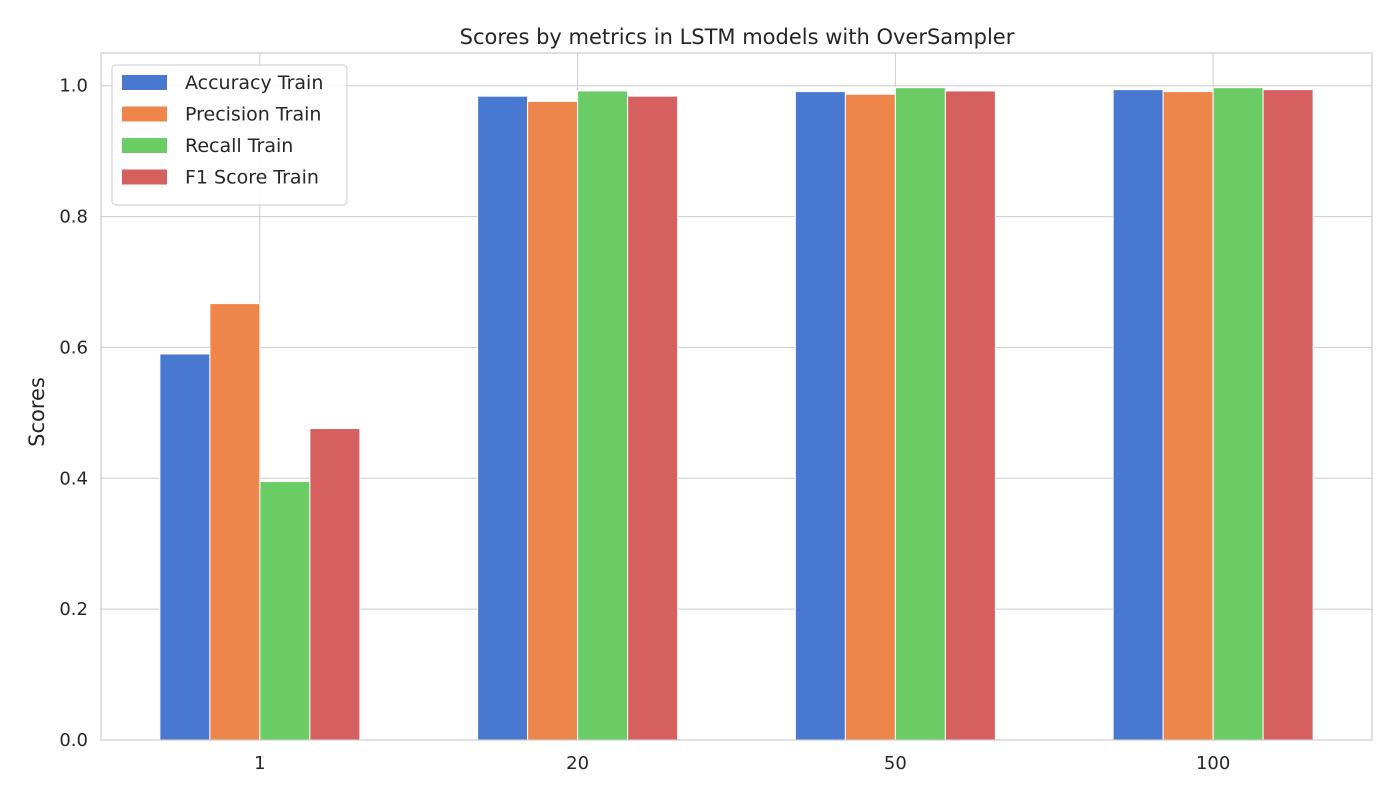 The width and height of the screenshot is (1400, 800). What do you see at coordinates (73, 478) in the screenshot?
I see `y-tick-label: 0.4` at bounding box center [73, 478].